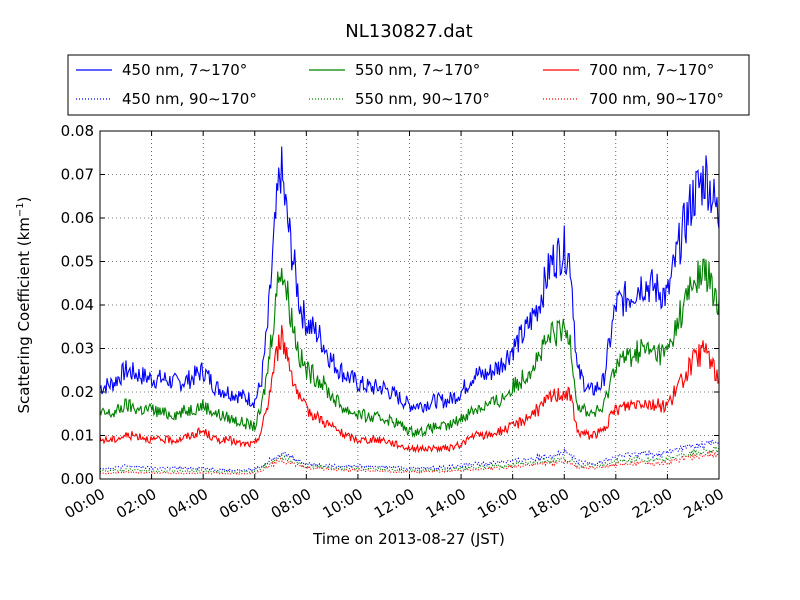  Describe the element at coordinates (77, 479) in the screenshot. I see `y-tick-label: 0.00` at that location.